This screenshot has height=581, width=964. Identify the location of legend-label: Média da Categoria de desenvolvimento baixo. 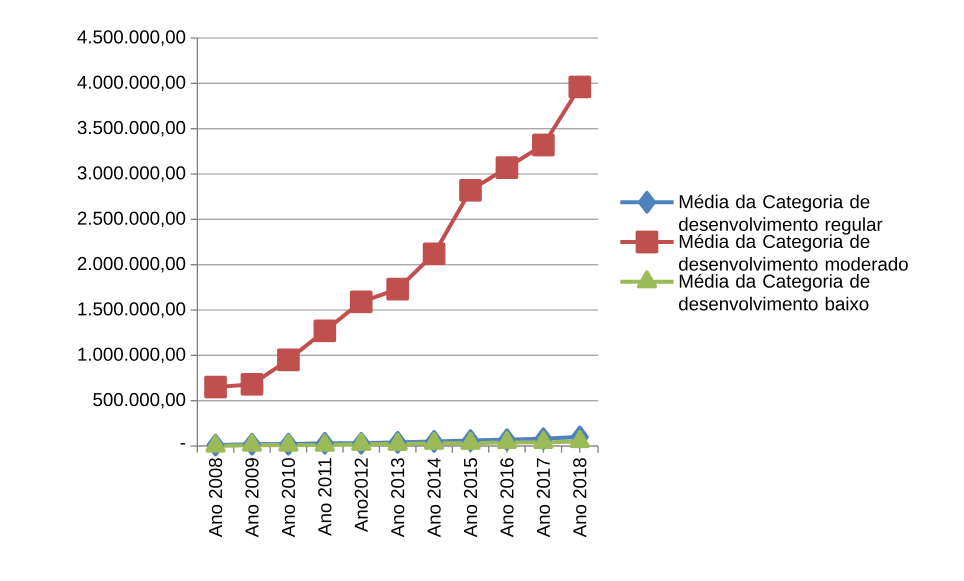
(774, 292).